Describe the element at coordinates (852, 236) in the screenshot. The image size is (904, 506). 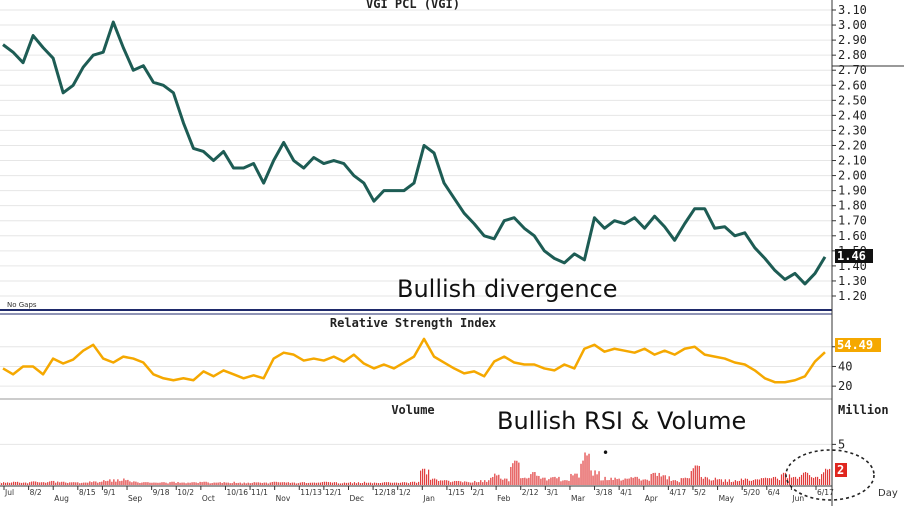
I see `price-tick-label: 1.60` at that location.